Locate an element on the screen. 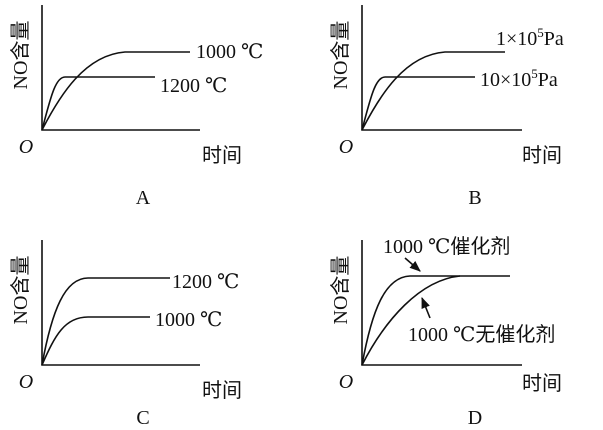 This screenshot has height=430, width=603. base: 10×10 is located at coordinates (505, 80).